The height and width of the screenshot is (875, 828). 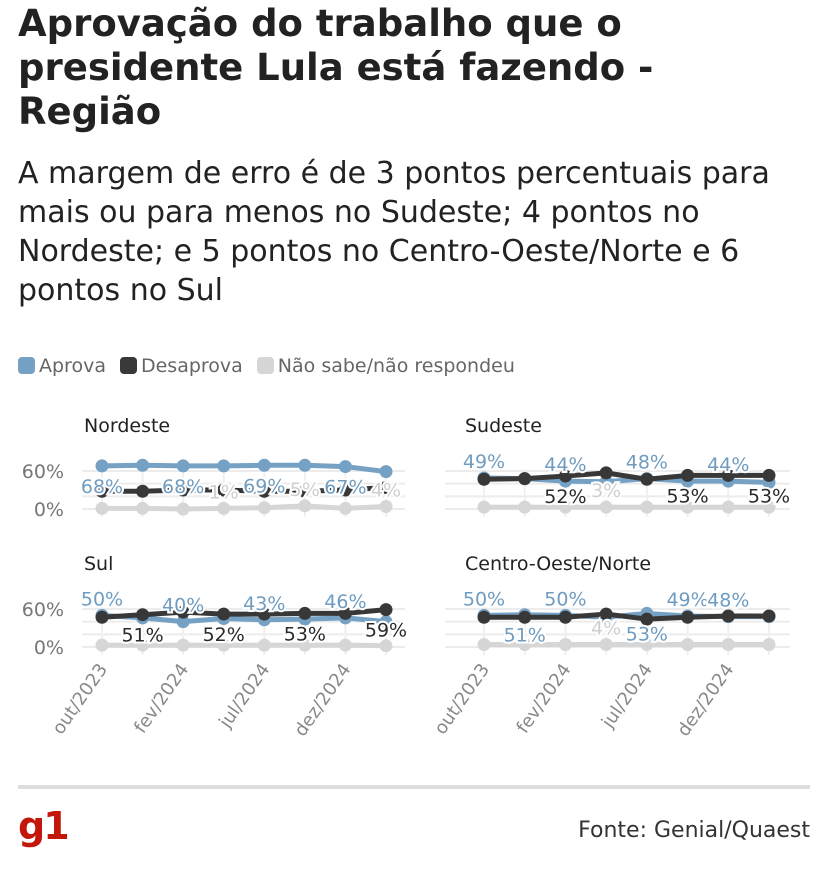 What do you see at coordinates (49, 648) in the screenshot?
I see `y-tick-label: 0%` at bounding box center [49, 648].